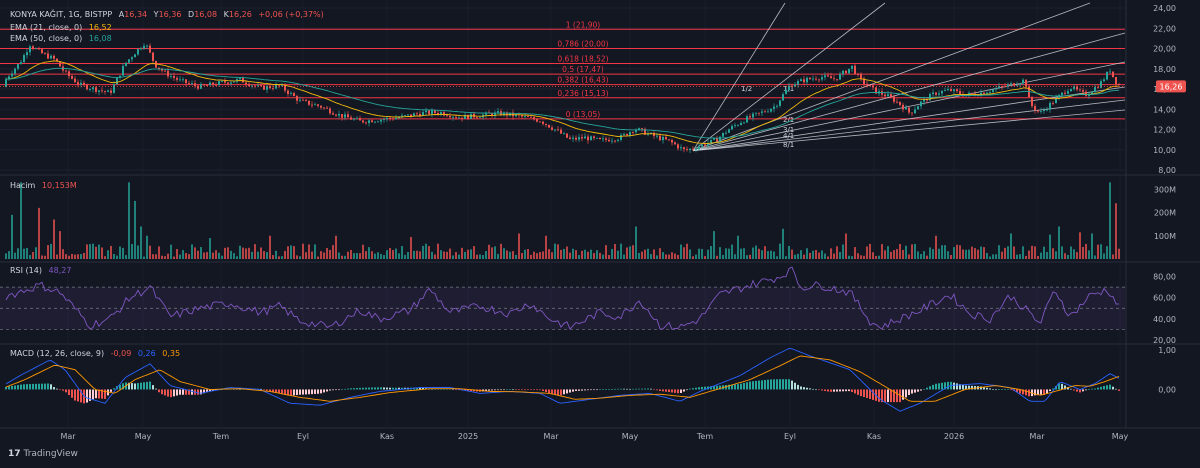 Image resolution: width=1200 pixels, height=468 pixels. What do you see at coordinates (60, 270) in the screenshot?
I see `rsi-value: 48,27` at bounding box center [60, 270].